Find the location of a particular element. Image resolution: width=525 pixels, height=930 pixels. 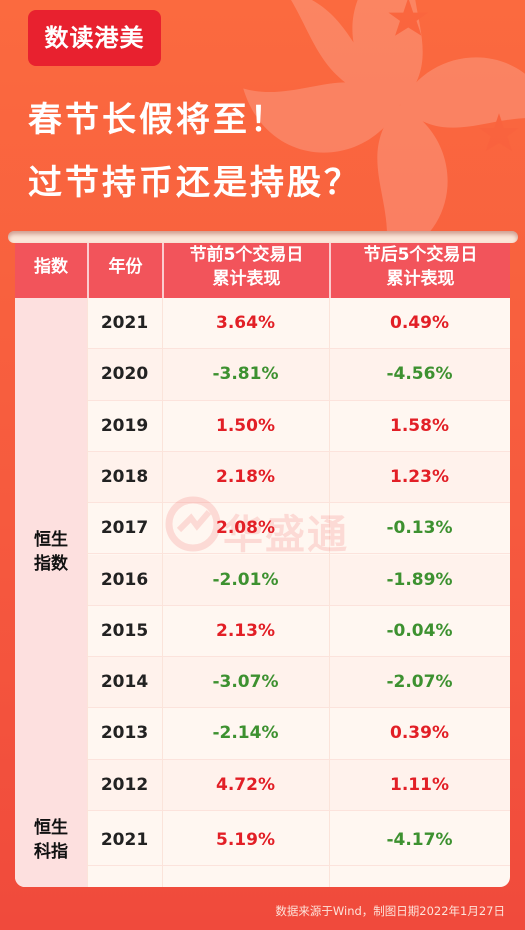

table-row: 2012 4.72% 1.11% is located at coordinates (298, 785).